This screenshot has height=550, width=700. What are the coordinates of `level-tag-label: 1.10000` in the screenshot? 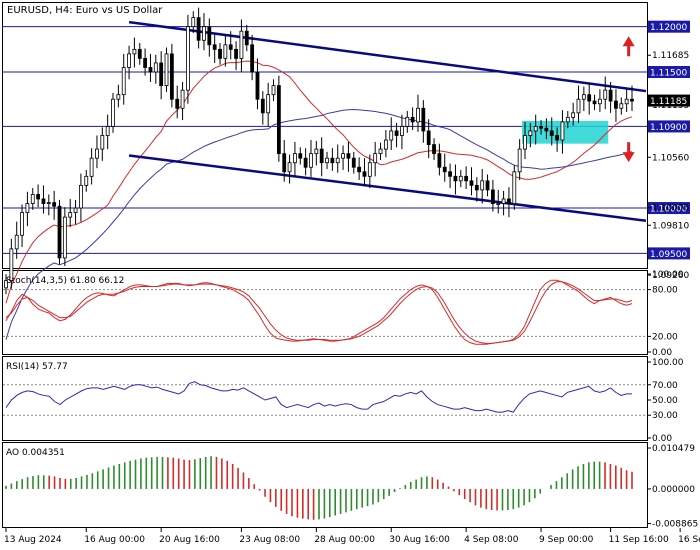 It's located at (668, 210).